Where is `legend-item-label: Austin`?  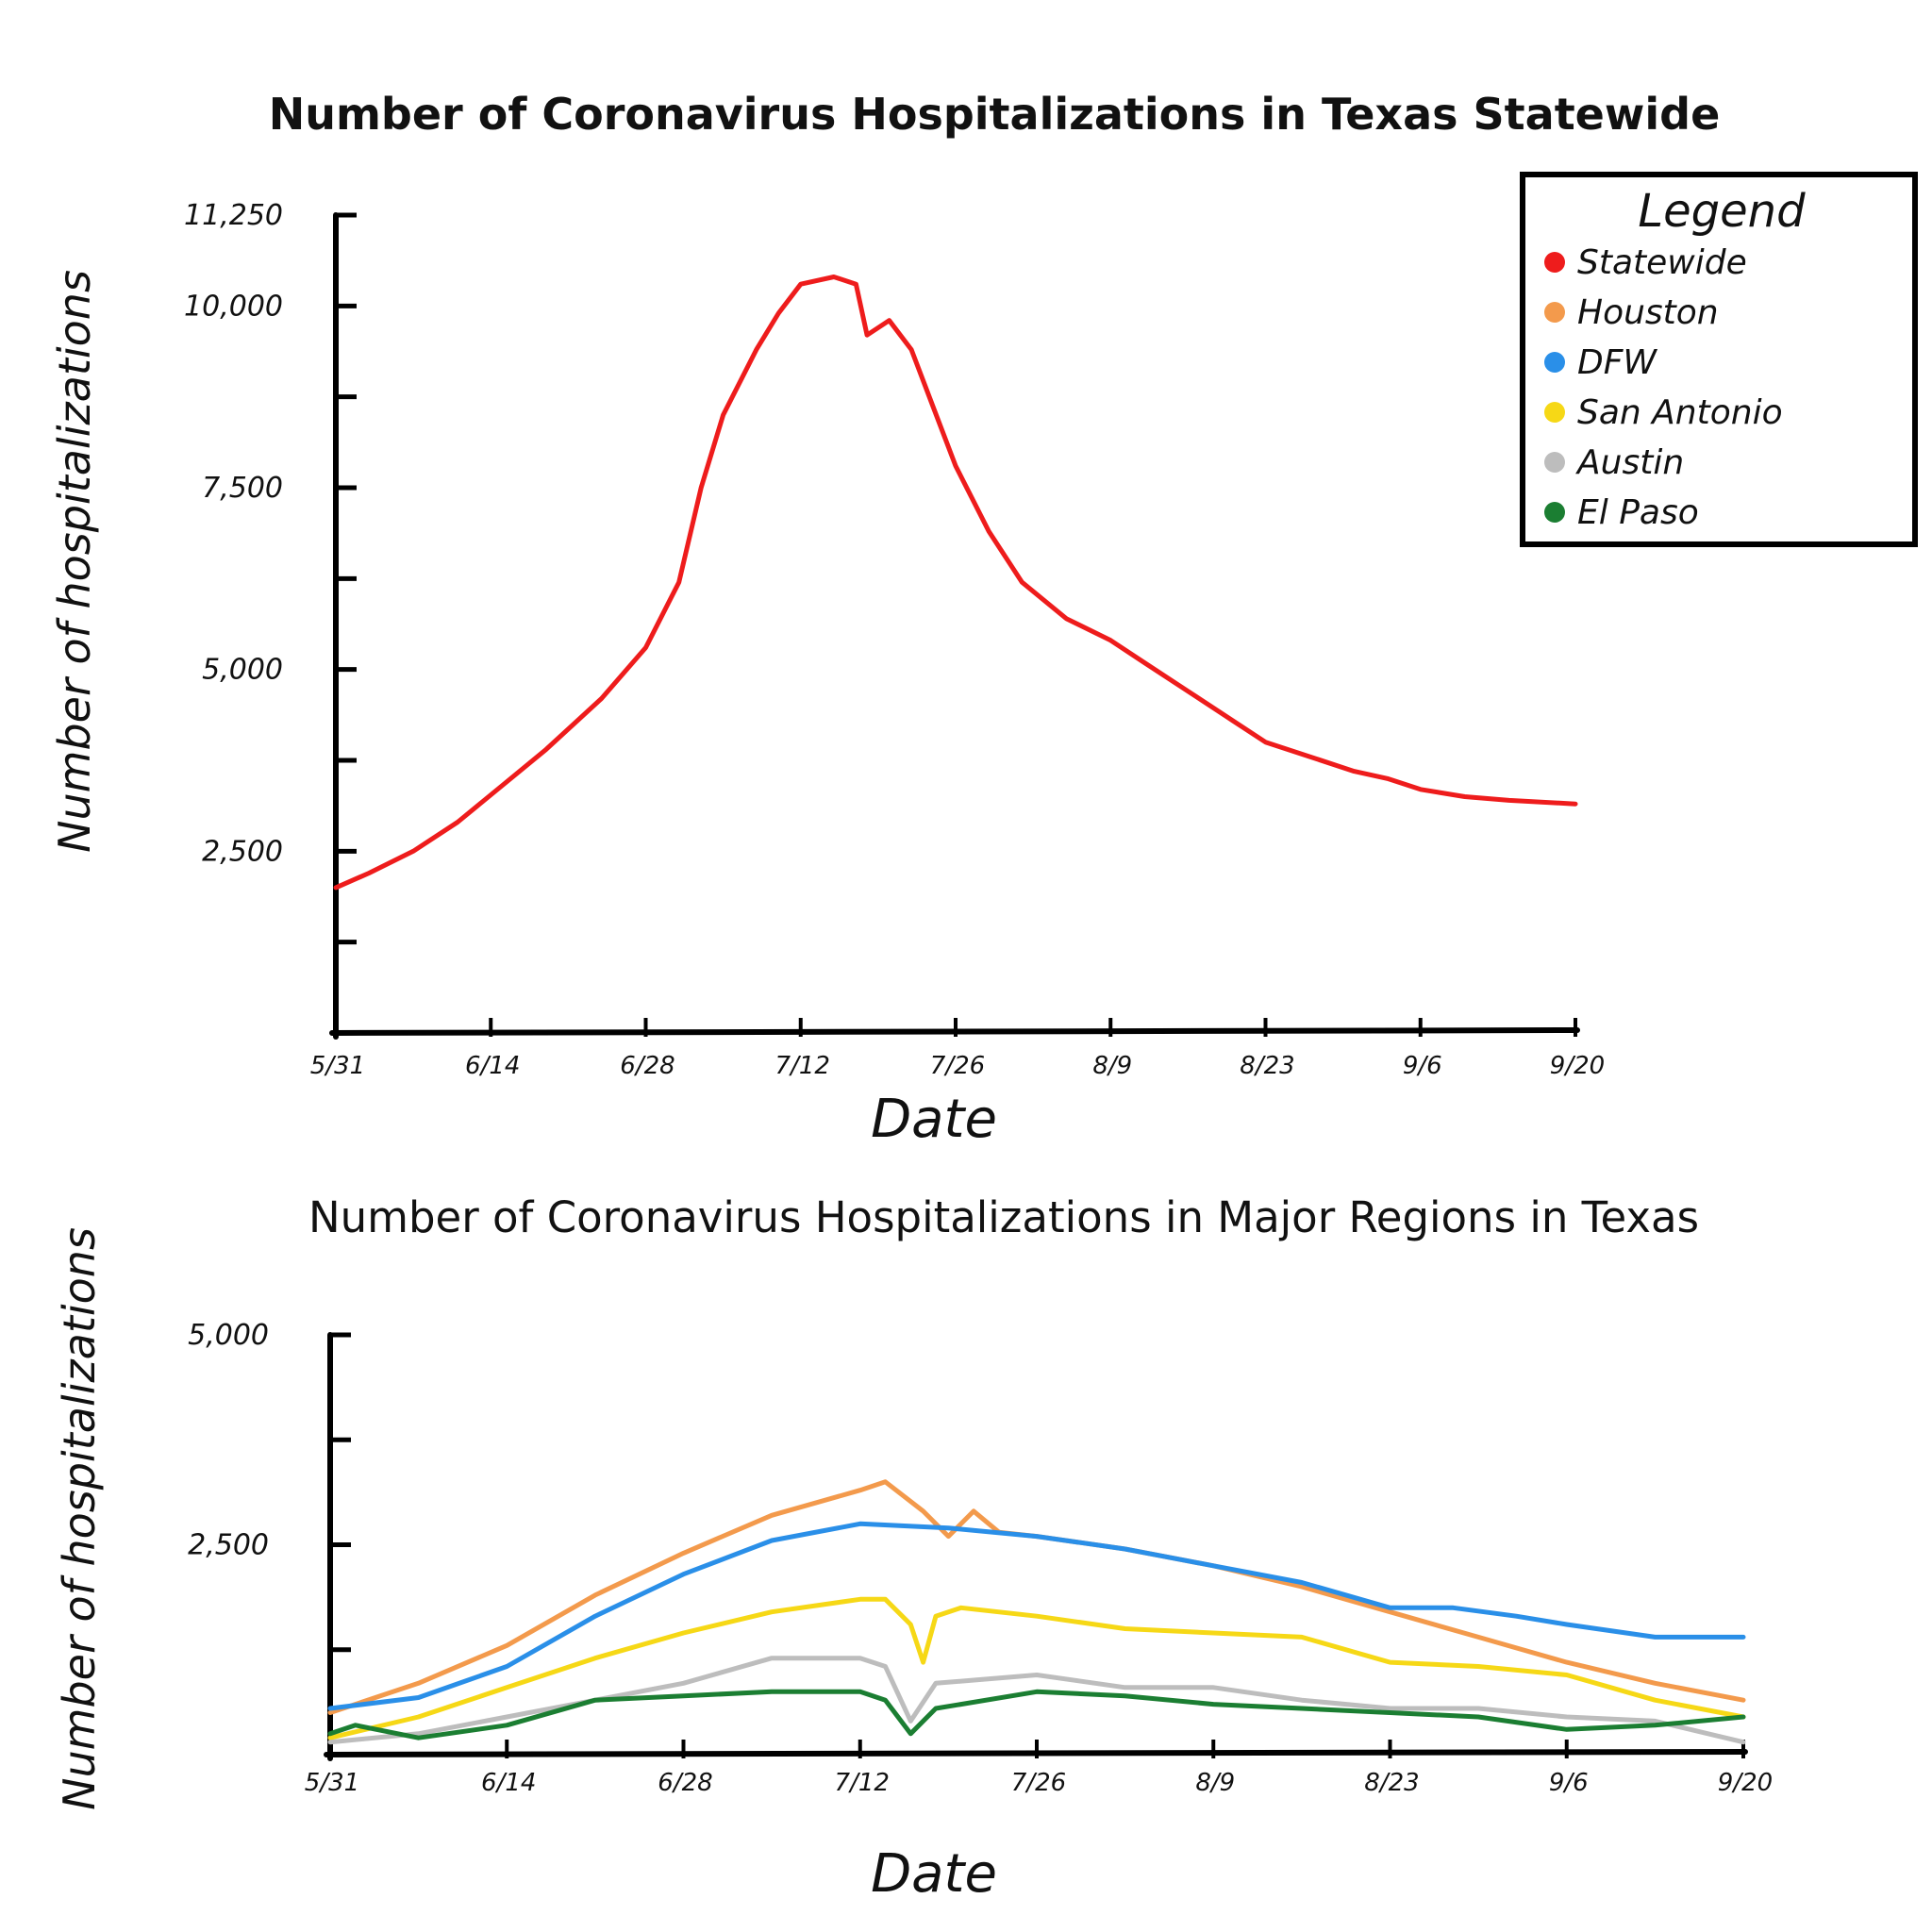 legend-item-label: Austin is located at coordinates (1630, 462).